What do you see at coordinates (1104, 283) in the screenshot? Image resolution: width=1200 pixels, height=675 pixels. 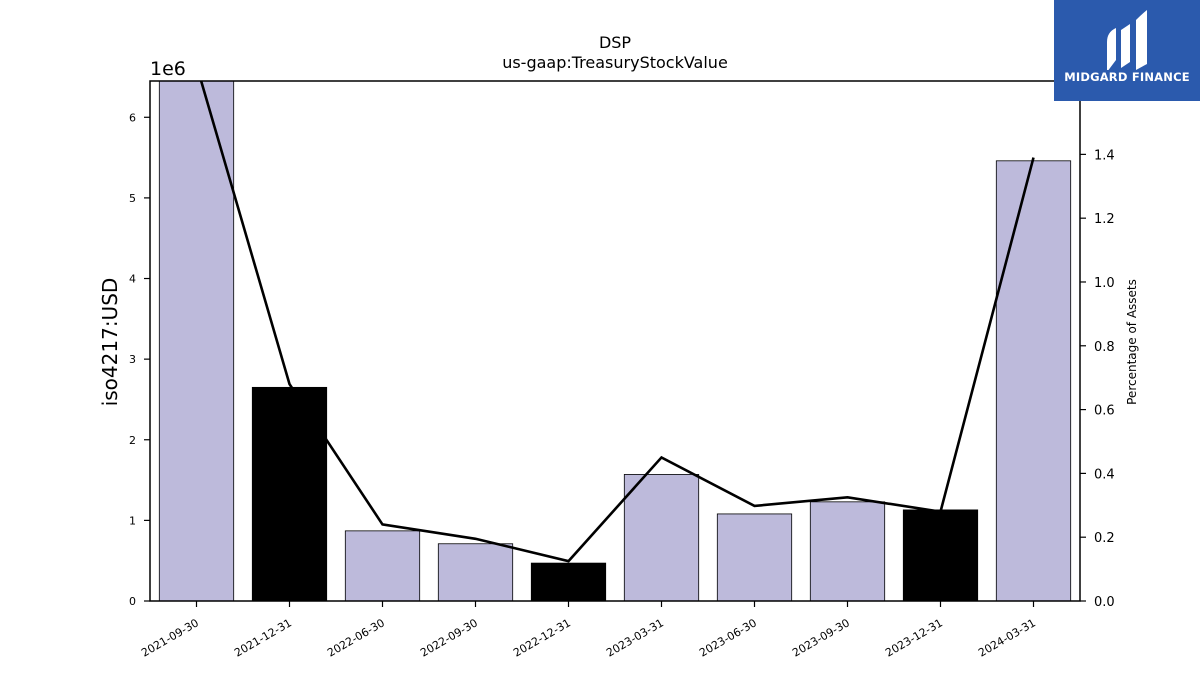 I see `y-right-tick-label: 1.0` at bounding box center [1104, 283].